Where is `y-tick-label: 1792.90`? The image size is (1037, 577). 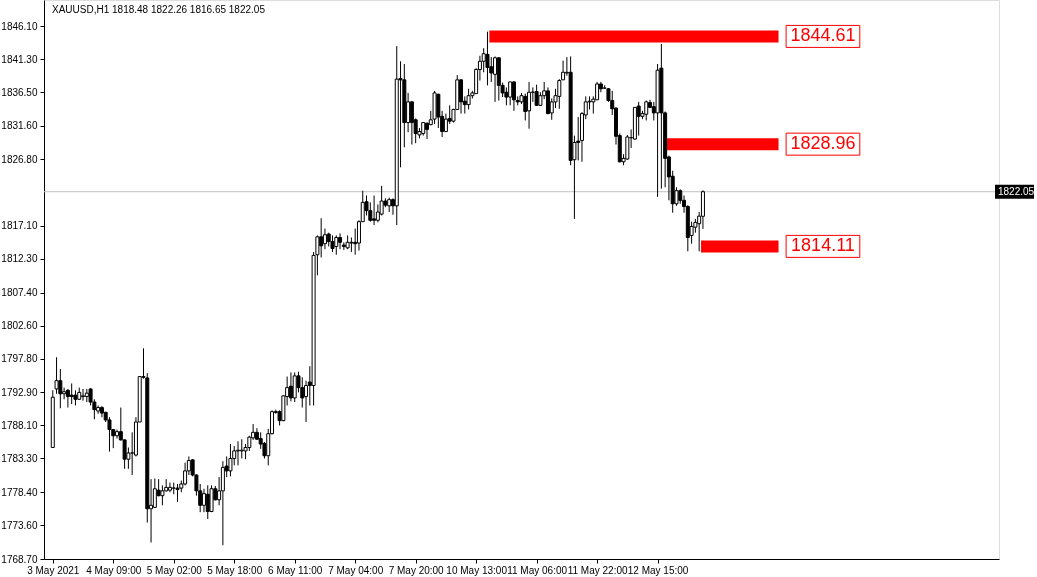 y-tick-label: 1792.90 is located at coordinates (19, 392).